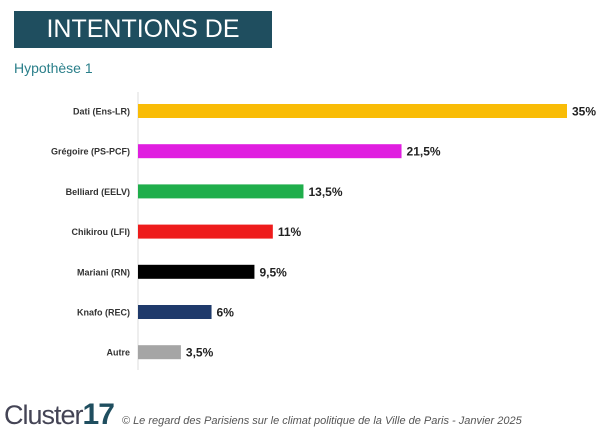  Describe the element at coordinates (101, 232) in the screenshot. I see `category-label: Chikirou (LFI)` at that location.